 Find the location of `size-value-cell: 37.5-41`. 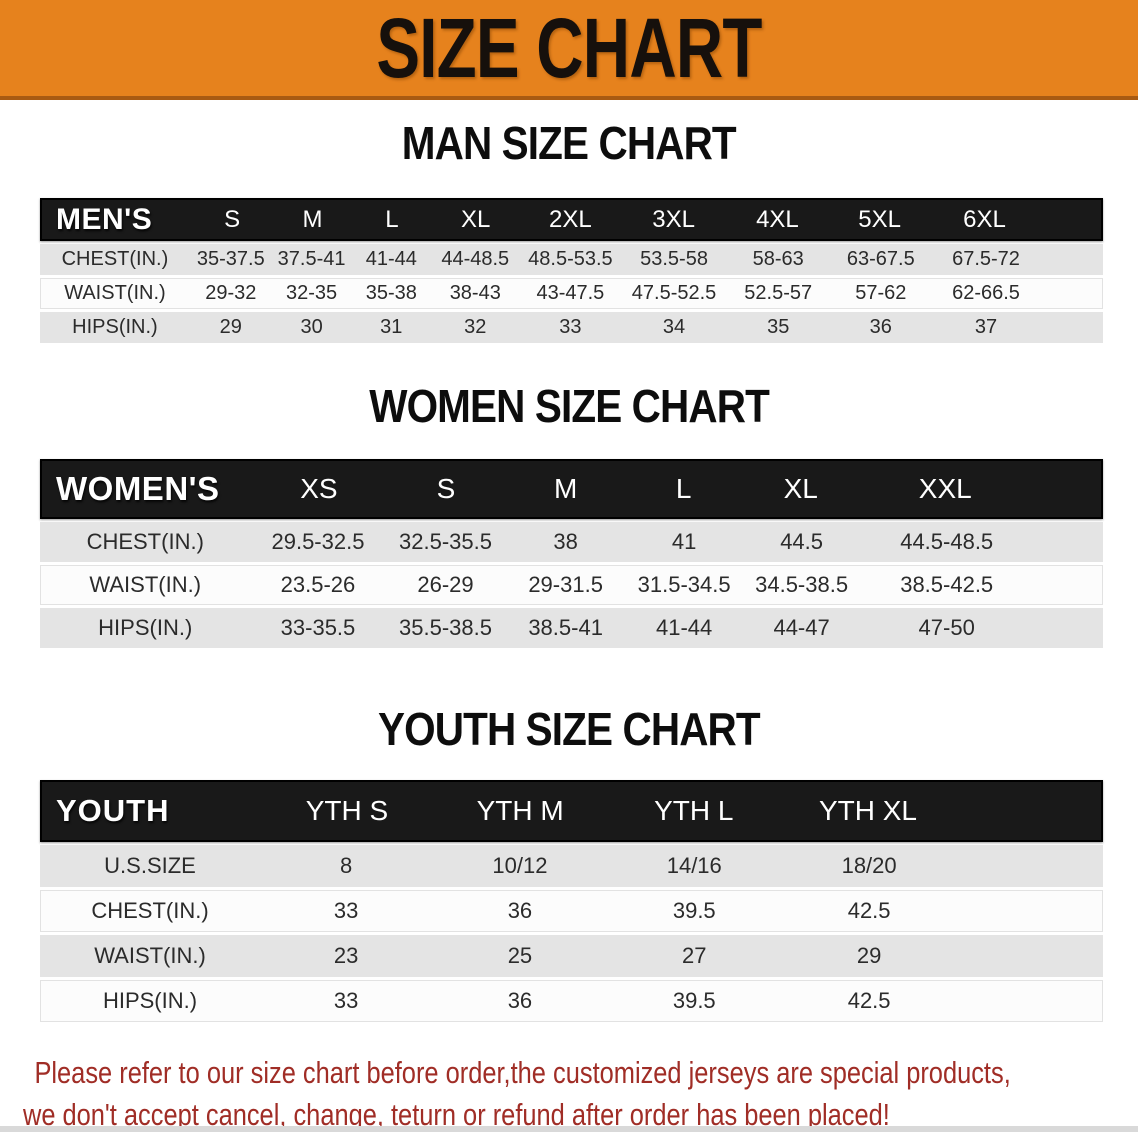

size-value-cell: 37.5-41 is located at coordinates (311, 259).